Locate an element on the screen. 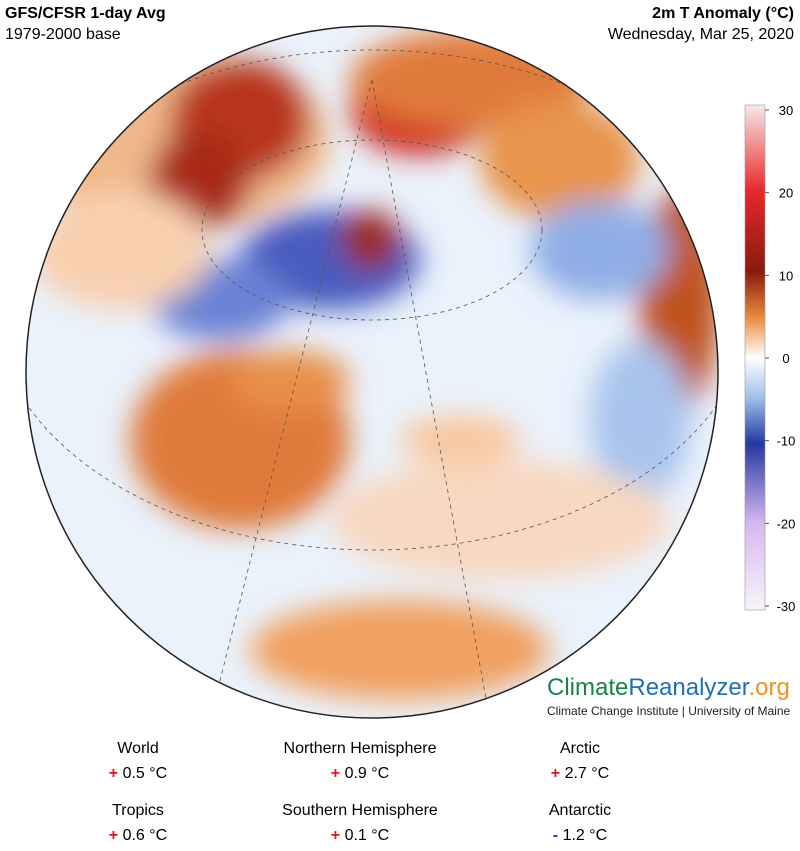 The image size is (800, 851). brand-part: Climate is located at coordinates (587, 687).